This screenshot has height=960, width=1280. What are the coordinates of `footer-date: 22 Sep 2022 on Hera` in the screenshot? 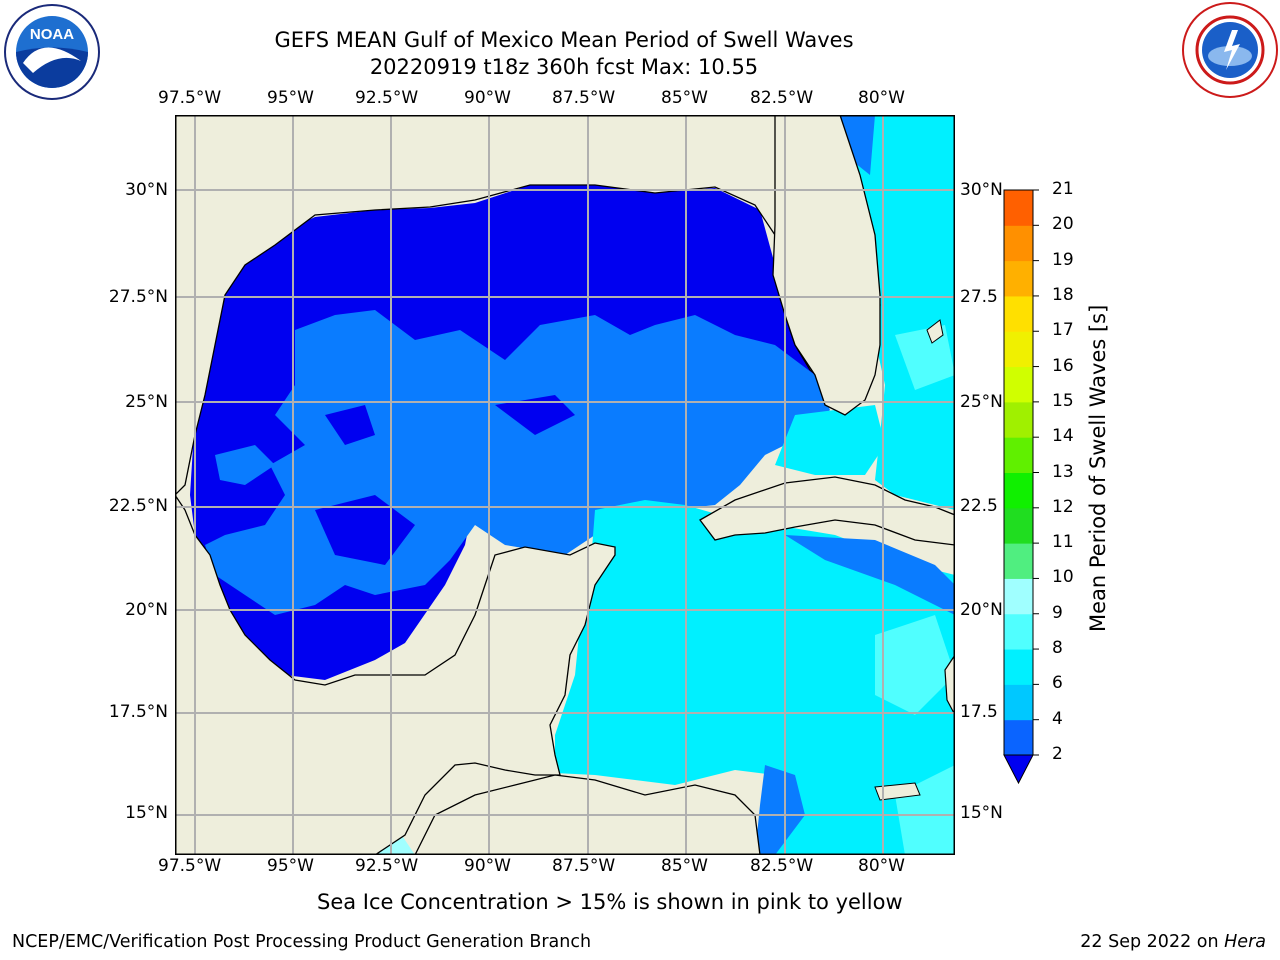 It's located at (1173, 942).